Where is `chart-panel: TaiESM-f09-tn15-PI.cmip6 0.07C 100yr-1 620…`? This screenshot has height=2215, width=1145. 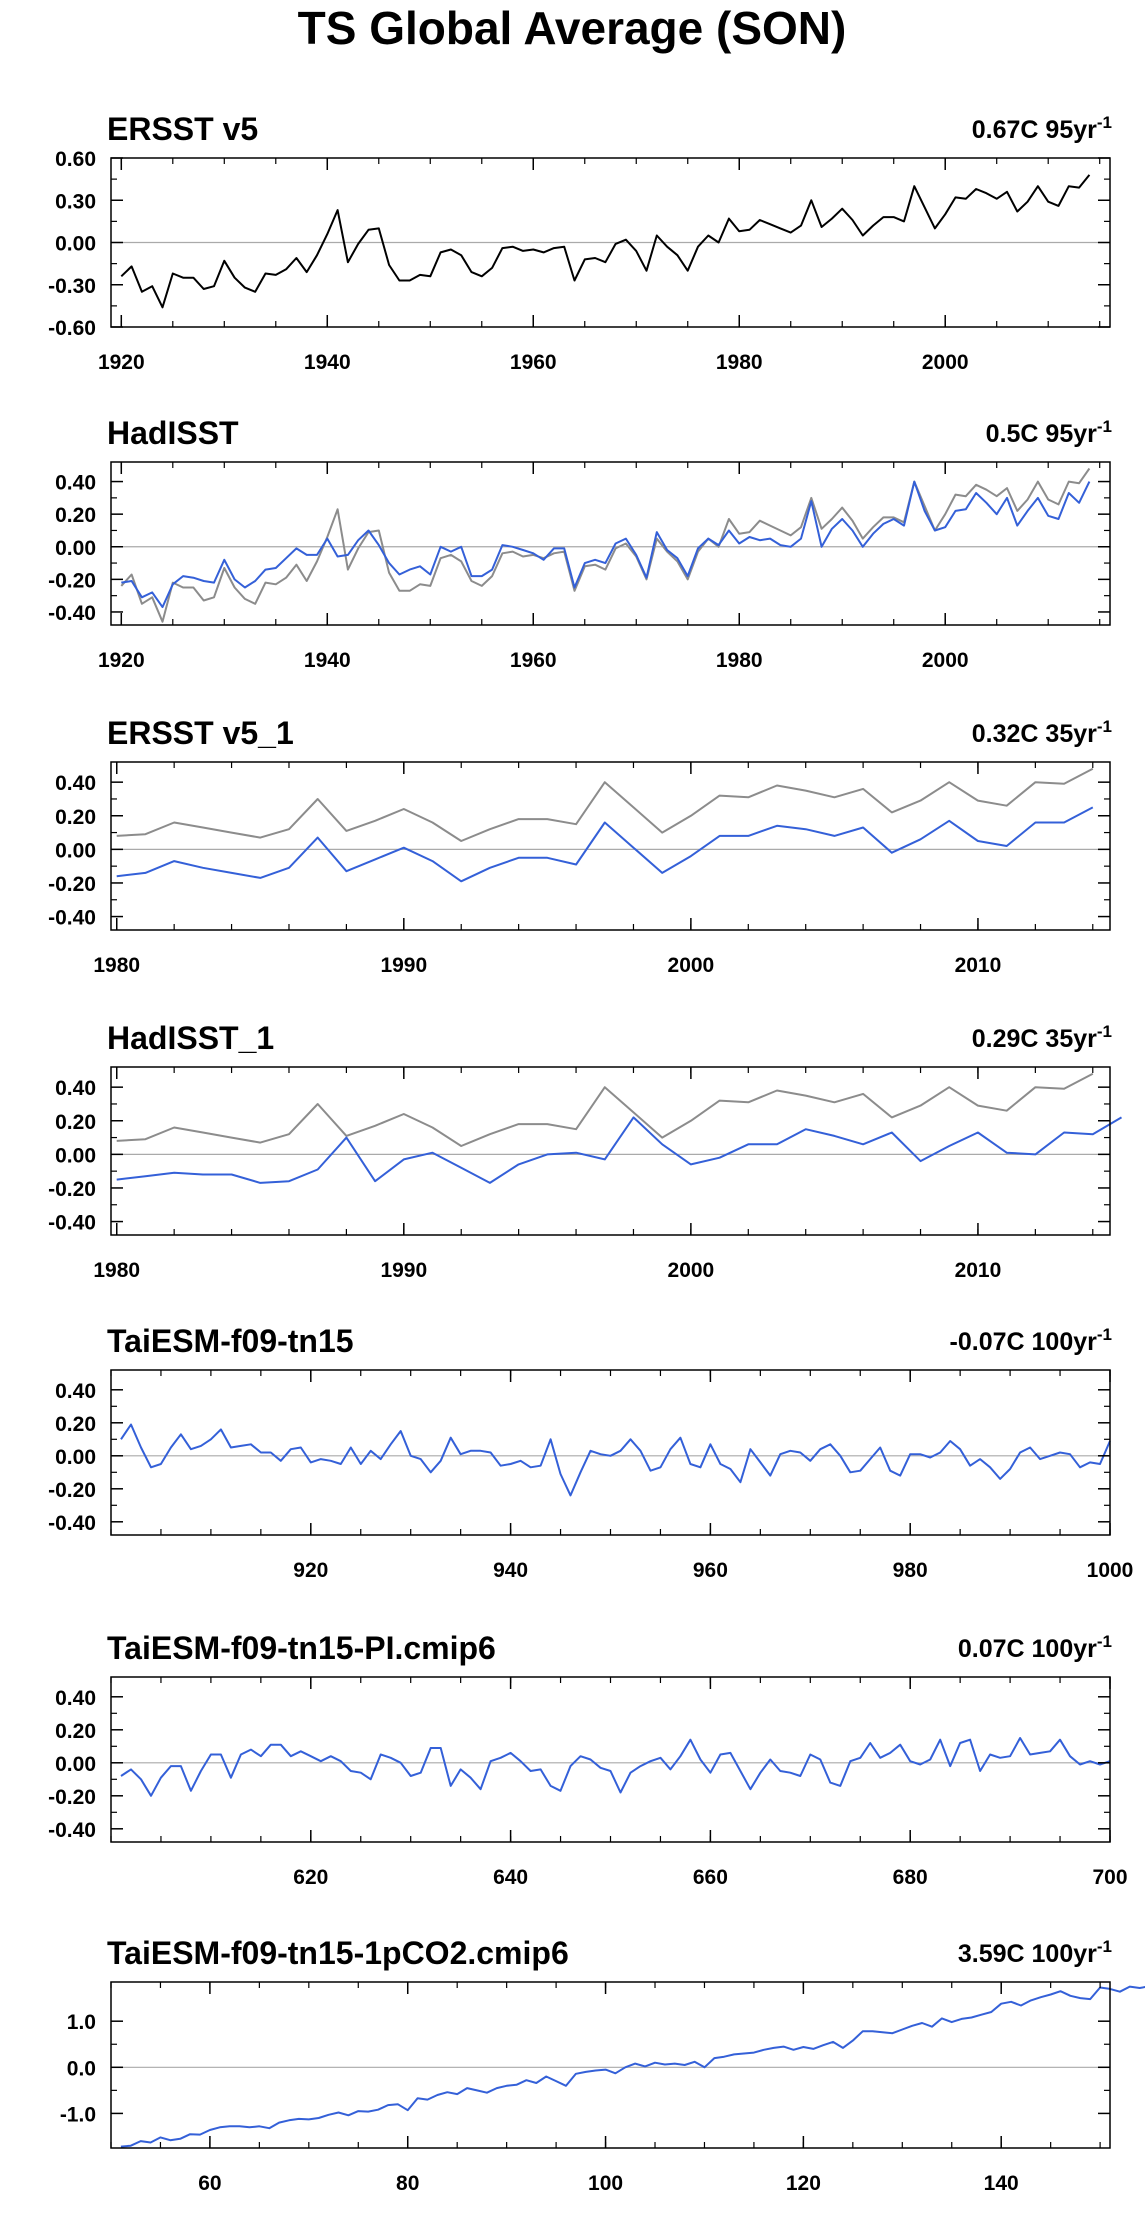 chart-panel: TaiESM-f09-tn15-PI.cmip6 0.07C 100yr-1 620… is located at coordinates (587, 1759).